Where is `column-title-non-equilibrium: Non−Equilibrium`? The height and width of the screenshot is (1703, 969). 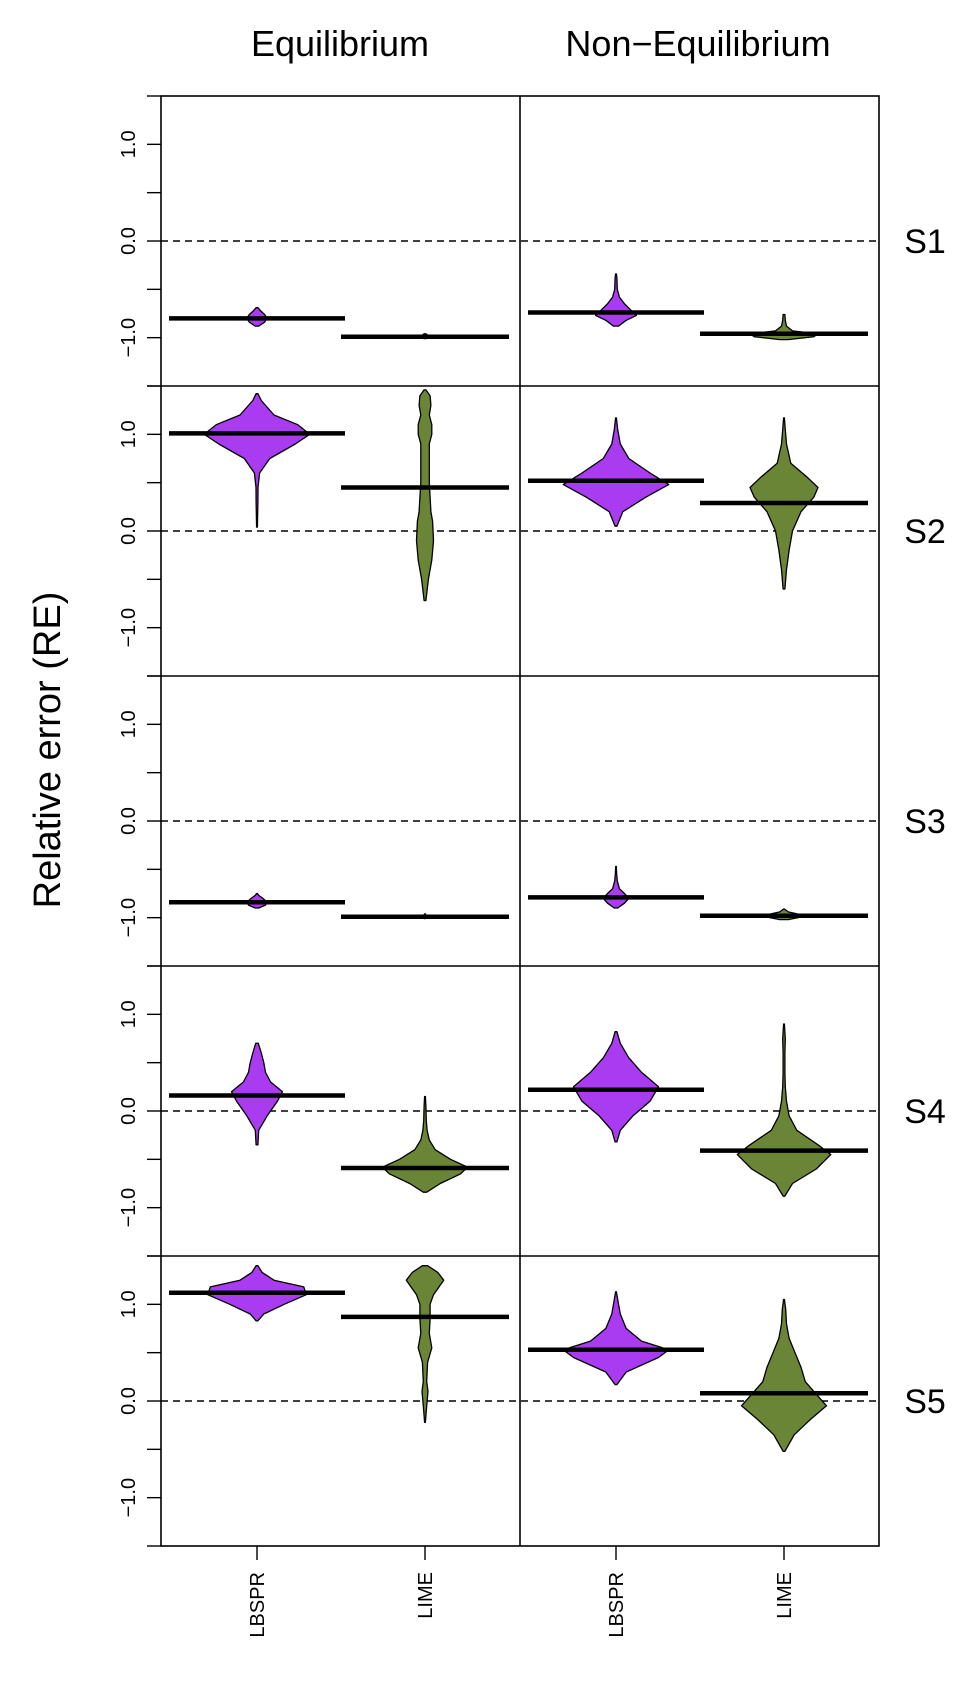
column-title-non-equilibrium: Non−Equilibrium is located at coordinates (697, 43).